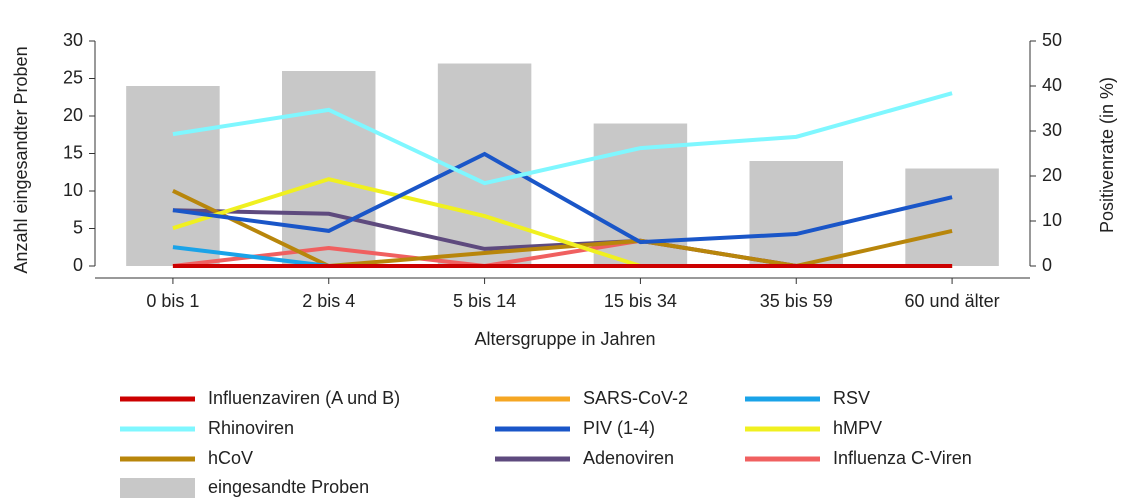  Describe the element at coordinates (564, 339) in the screenshot. I see `x-axis-title: Altersgruppe in Jahren` at that location.